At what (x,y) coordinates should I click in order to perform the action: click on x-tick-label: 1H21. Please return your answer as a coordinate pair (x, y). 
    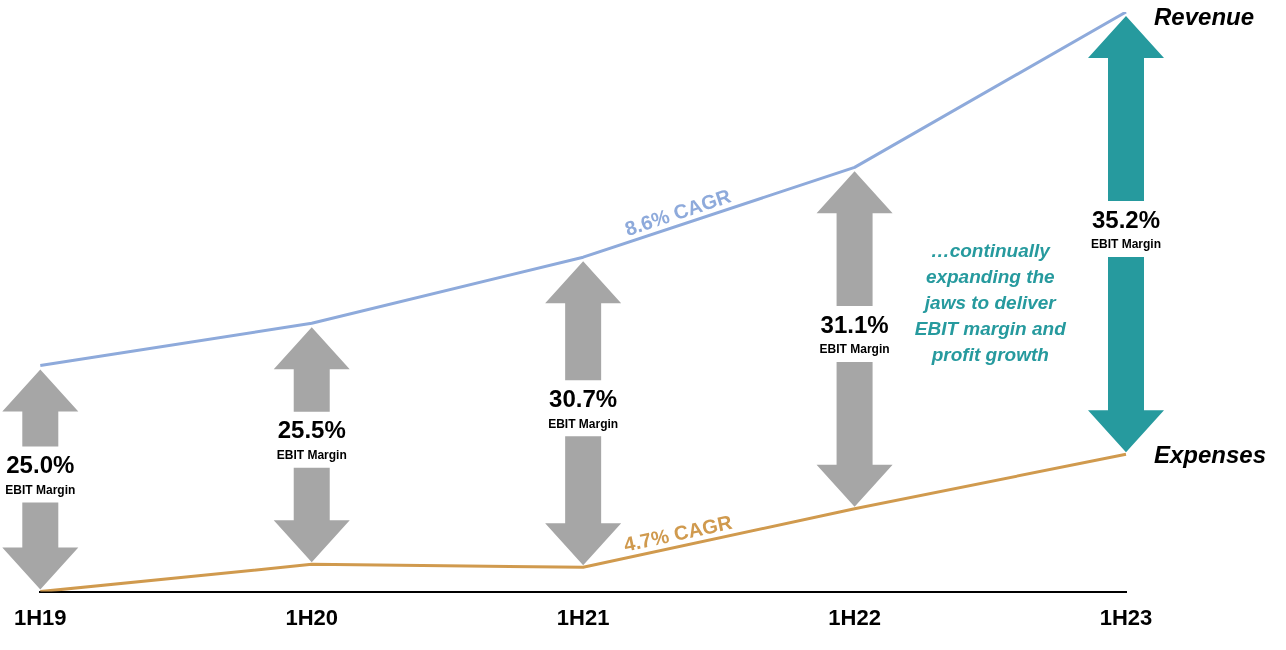
    Looking at the image, I should click on (583, 617).